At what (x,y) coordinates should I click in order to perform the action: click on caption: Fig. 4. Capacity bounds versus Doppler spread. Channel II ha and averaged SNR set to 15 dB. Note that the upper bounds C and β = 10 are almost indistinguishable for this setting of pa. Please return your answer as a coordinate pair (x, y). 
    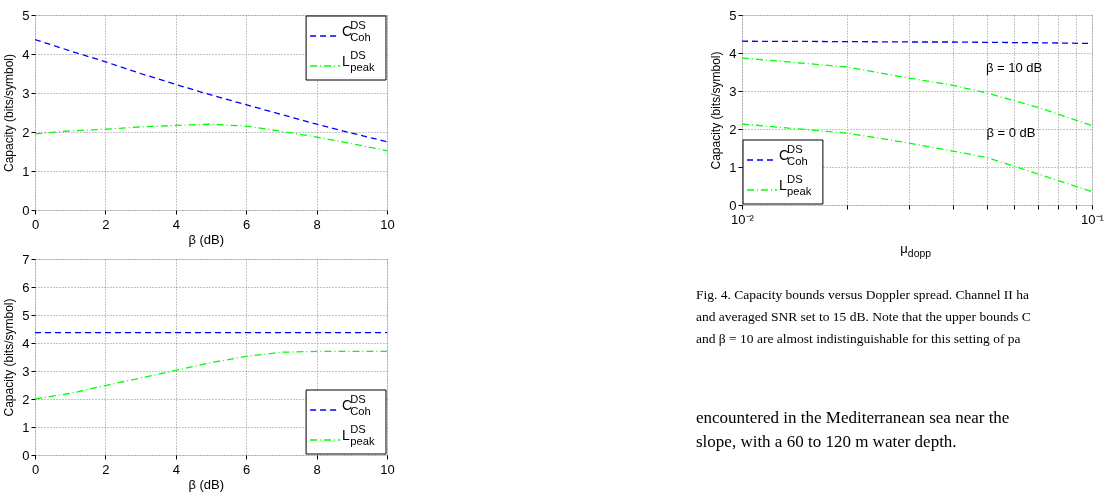
    Looking at the image, I should click on (863, 316).